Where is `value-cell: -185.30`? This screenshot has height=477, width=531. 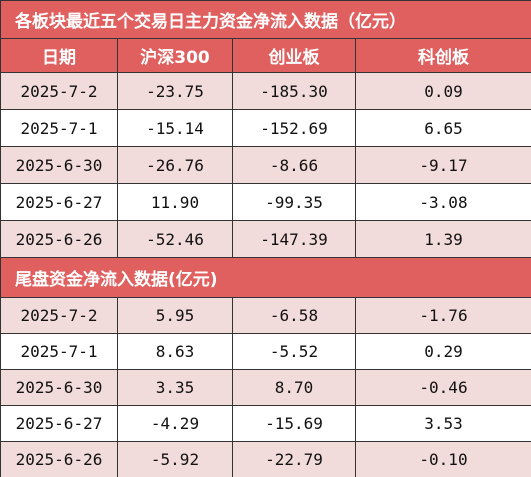
value-cell: -185.30 is located at coordinates (294, 91).